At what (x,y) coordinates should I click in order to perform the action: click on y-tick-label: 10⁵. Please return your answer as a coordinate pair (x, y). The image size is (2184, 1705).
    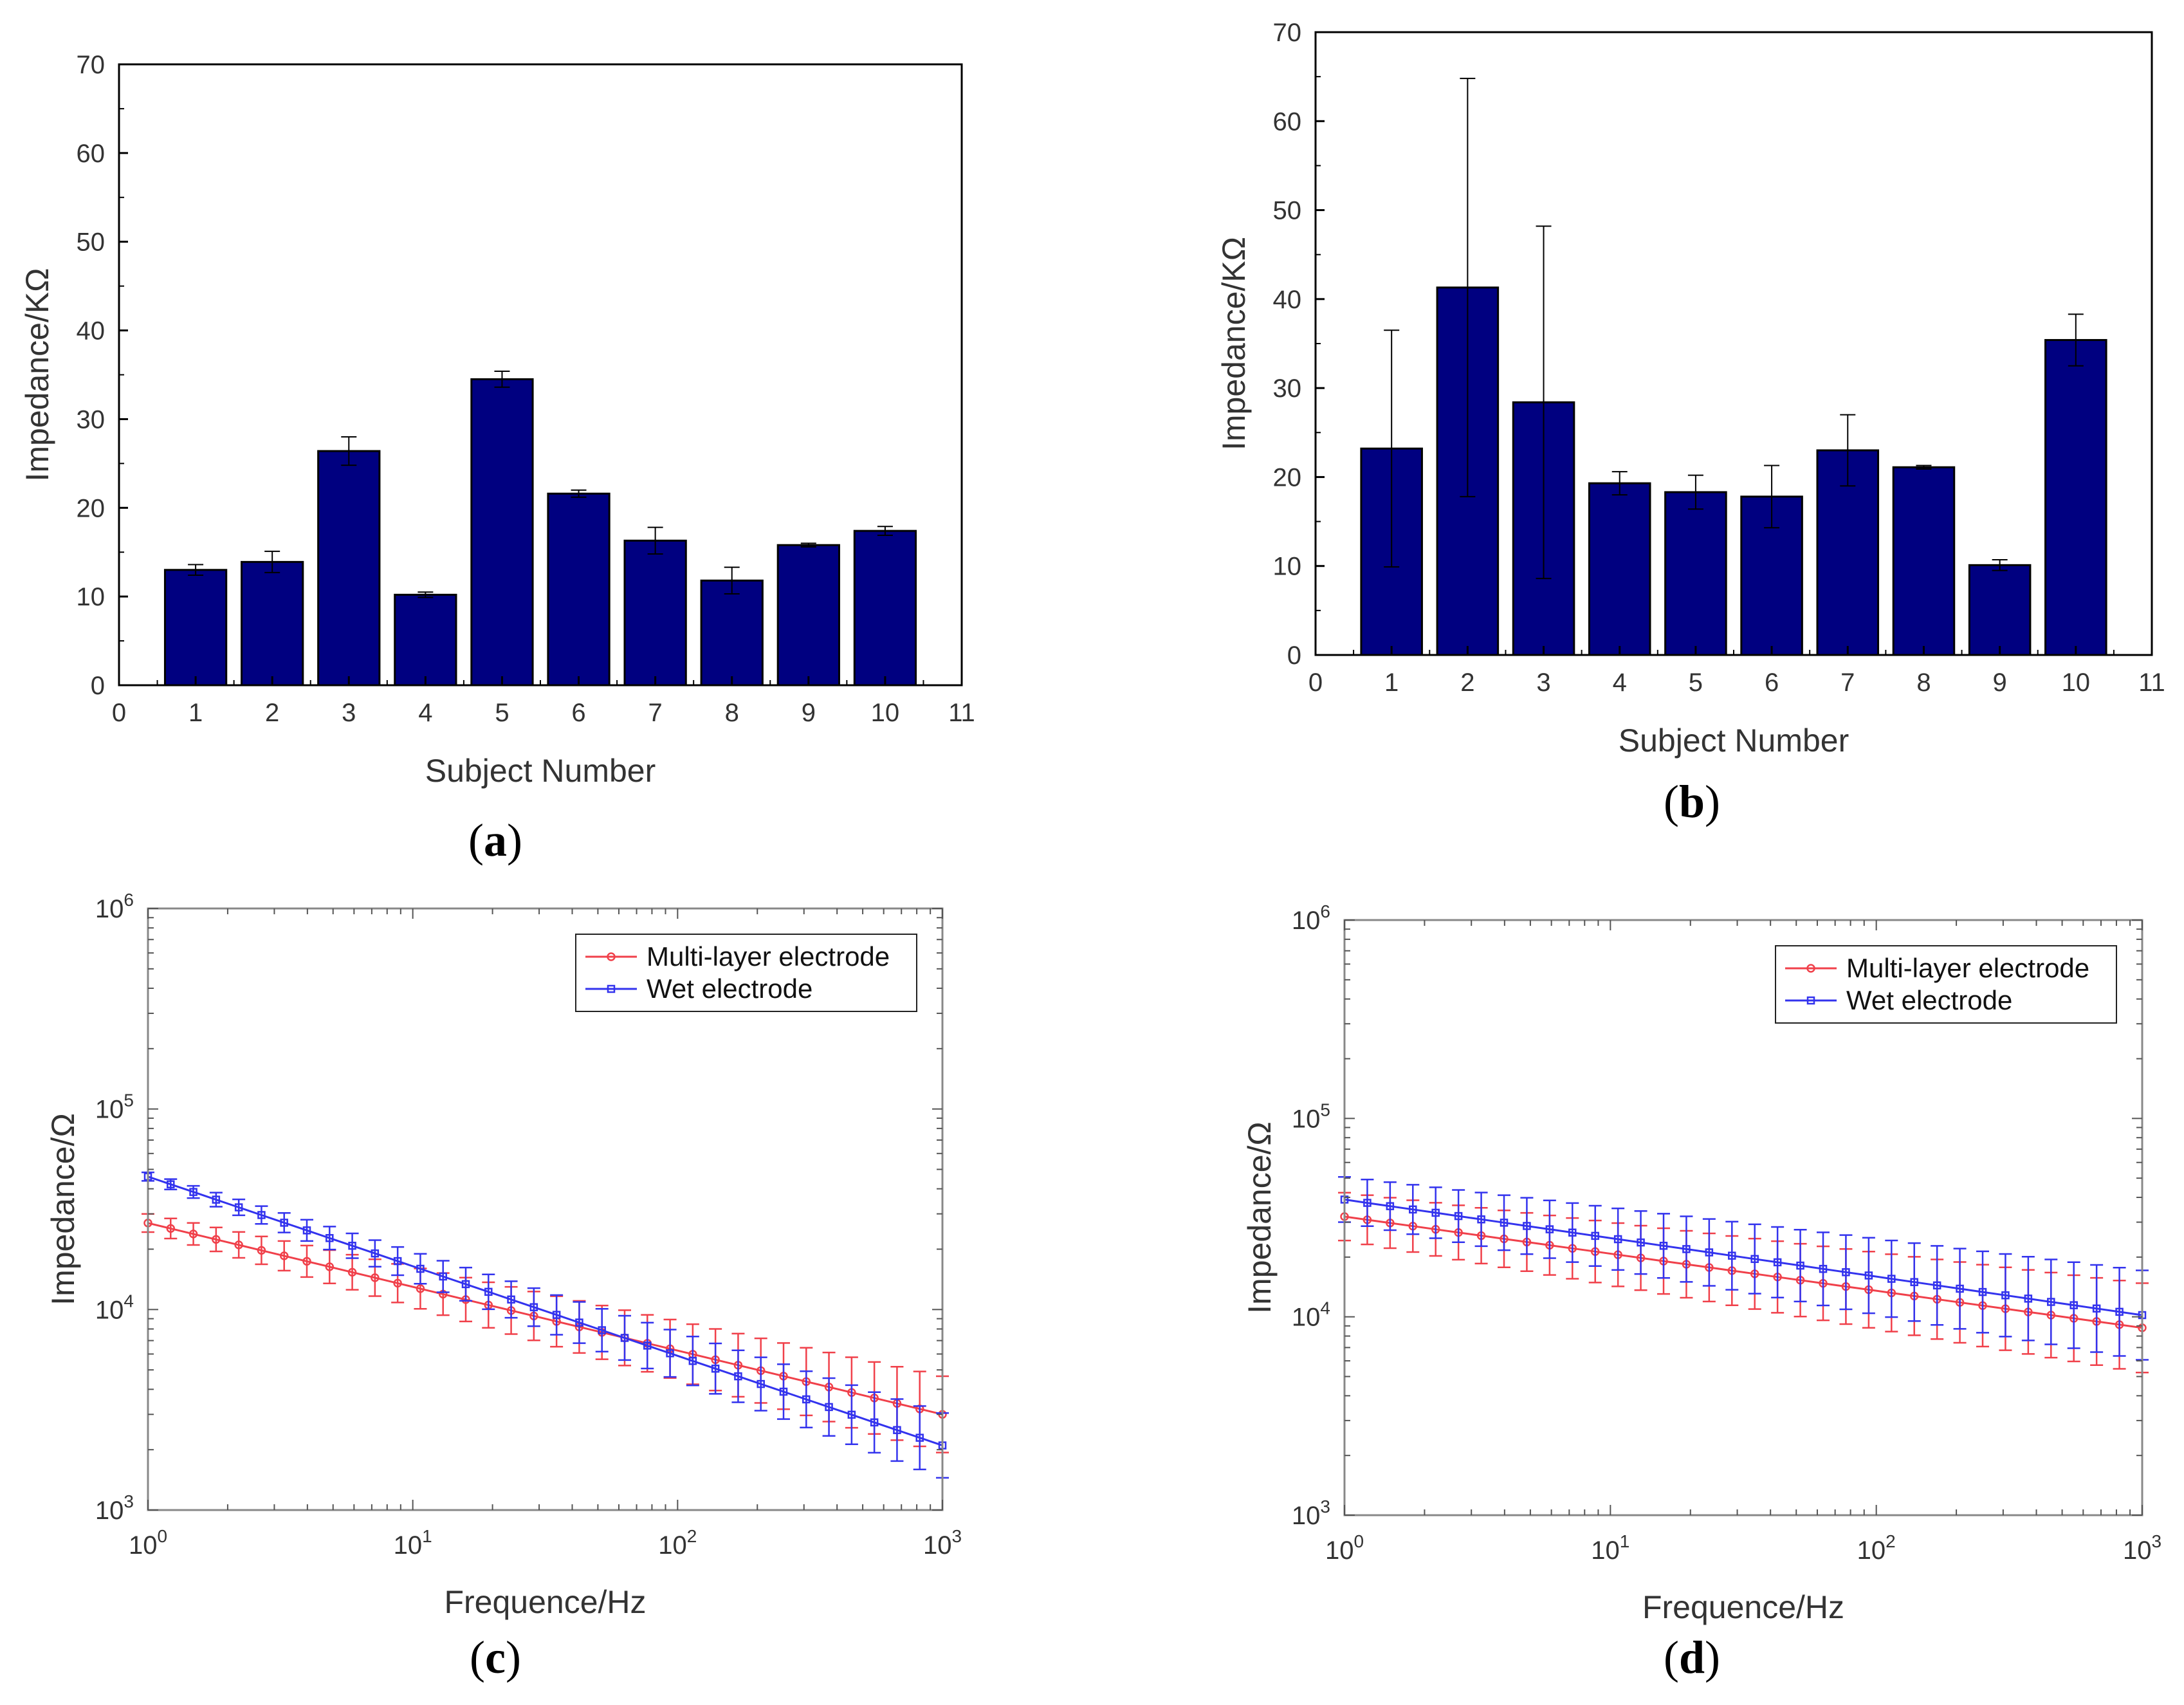
    Looking at the image, I should click on (114, 1107).